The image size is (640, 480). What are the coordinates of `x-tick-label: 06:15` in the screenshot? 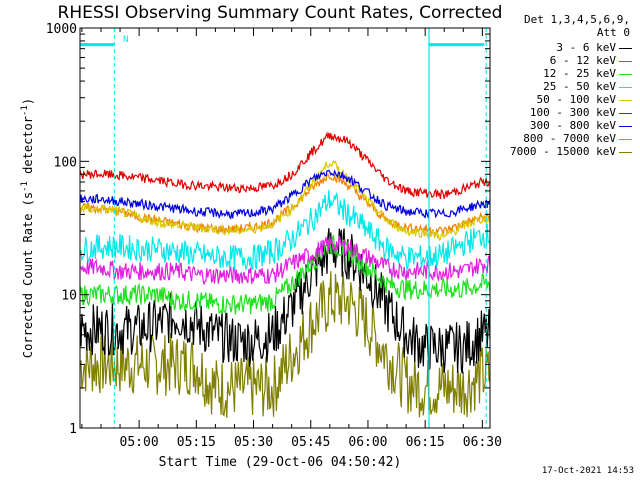 It's located at (425, 442).